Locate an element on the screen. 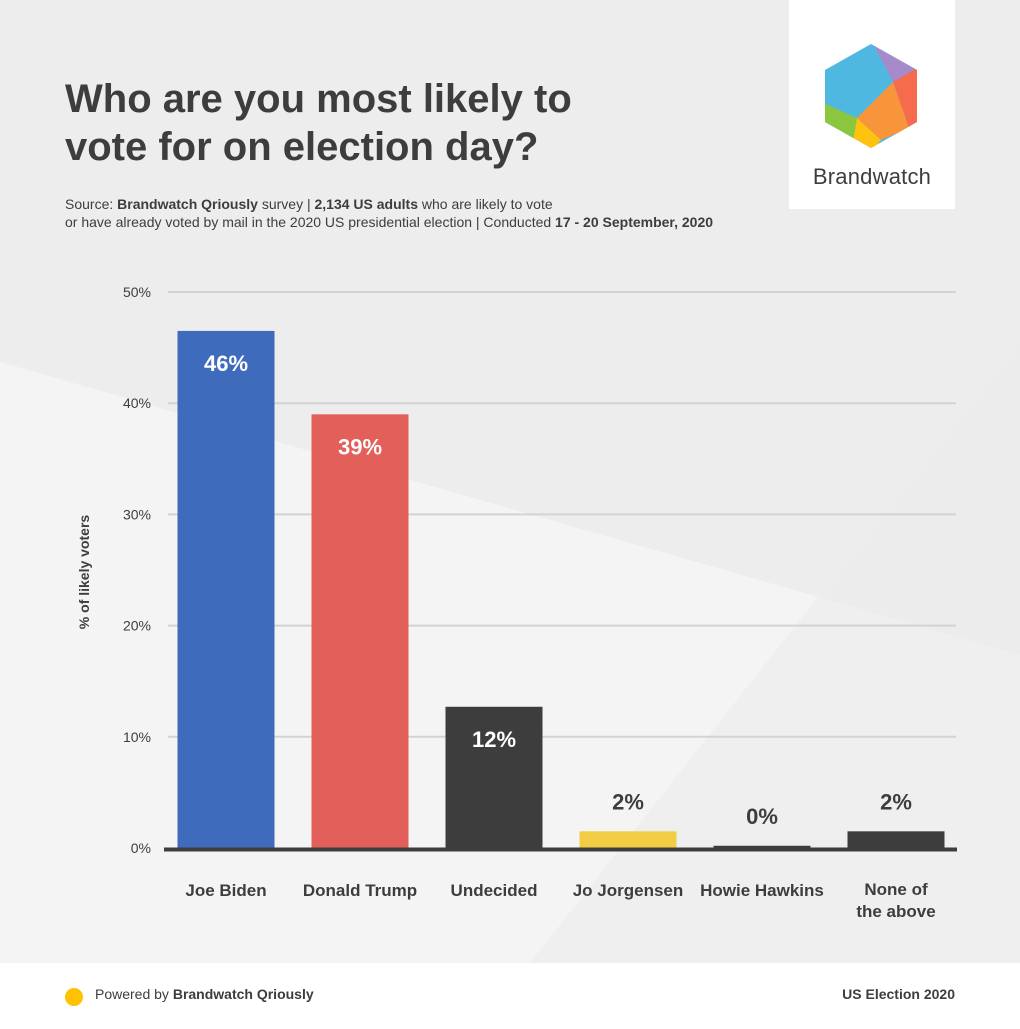 This screenshot has height=1029, width=1020. source-survey: survey | is located at coordinates (286, 204).